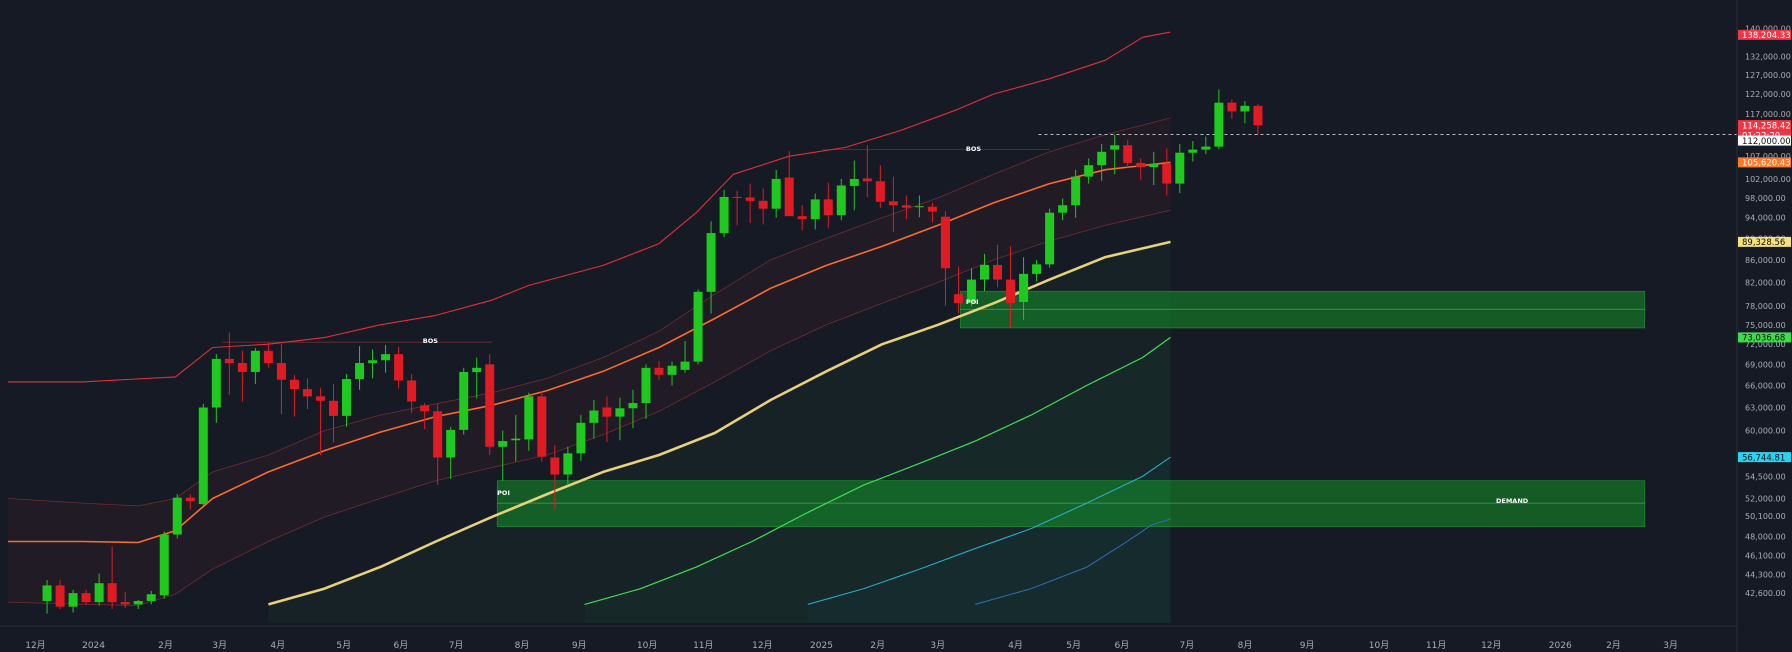 Image resolution: width=1792 pixels, height=652 pixels. Describe the element at coordinates (1768, 114) in the screenshot. I see `y-tick-label: 117,000.00` at that location.